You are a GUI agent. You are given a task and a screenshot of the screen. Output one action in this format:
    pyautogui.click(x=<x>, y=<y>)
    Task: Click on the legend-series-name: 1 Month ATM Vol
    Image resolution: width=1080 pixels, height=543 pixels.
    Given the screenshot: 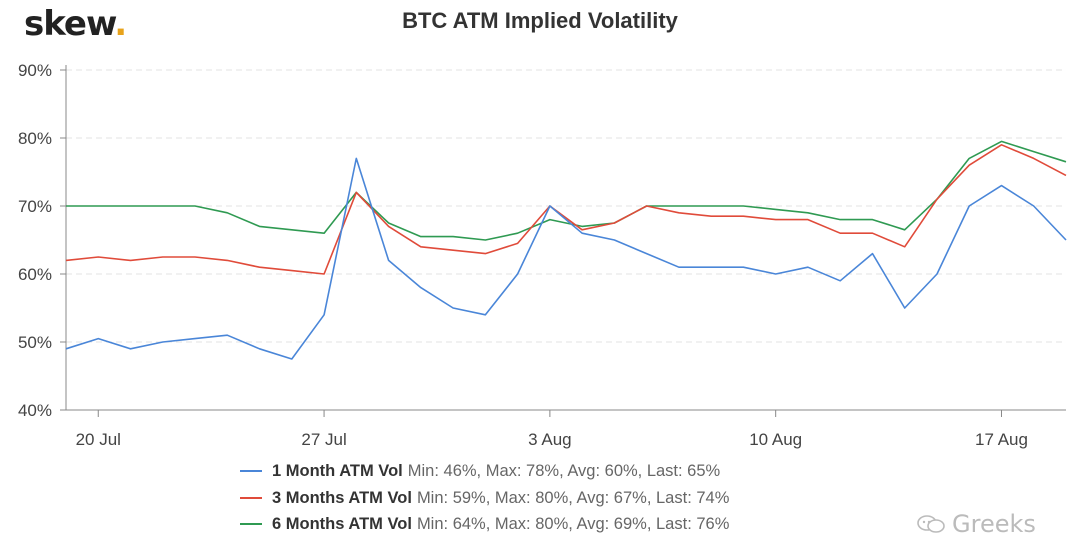 What is the action you would take?
    pyautogui.click(x=337, y=471)
    